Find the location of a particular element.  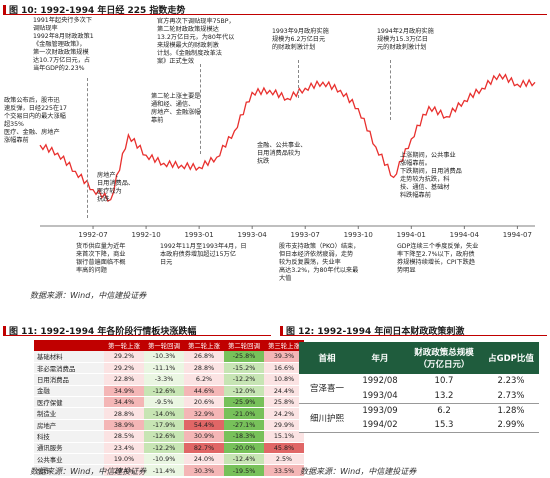

fig12-title-text: 图 12: 1992-1994 年间日本财政政策刺激 is located at coordinates (375, 332).